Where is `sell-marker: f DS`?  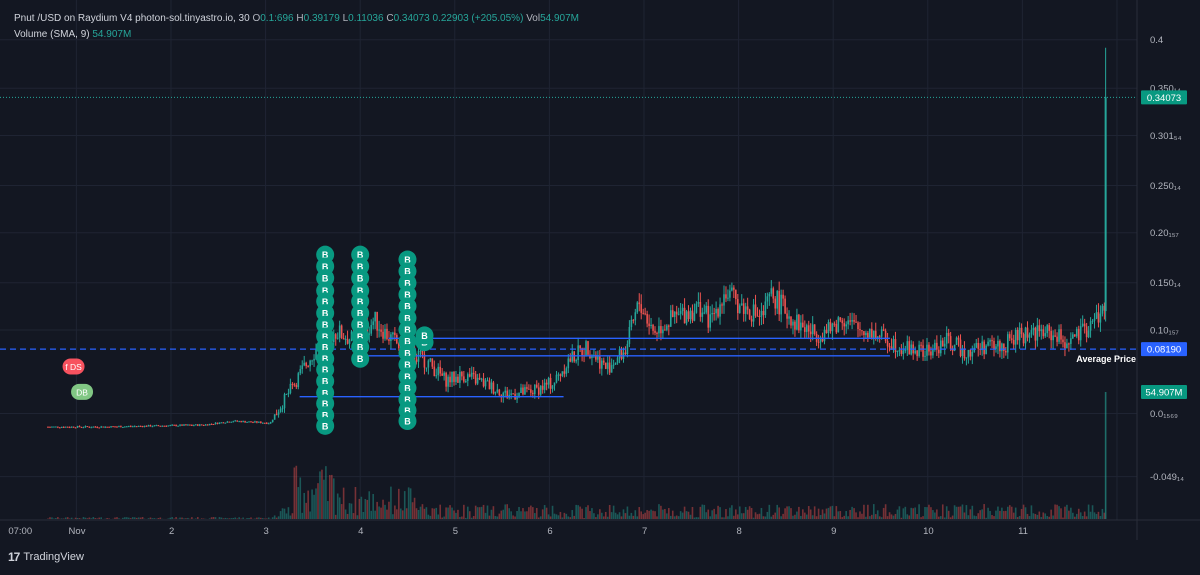 sell-marker: f DS is located at coordinates (74, 367).